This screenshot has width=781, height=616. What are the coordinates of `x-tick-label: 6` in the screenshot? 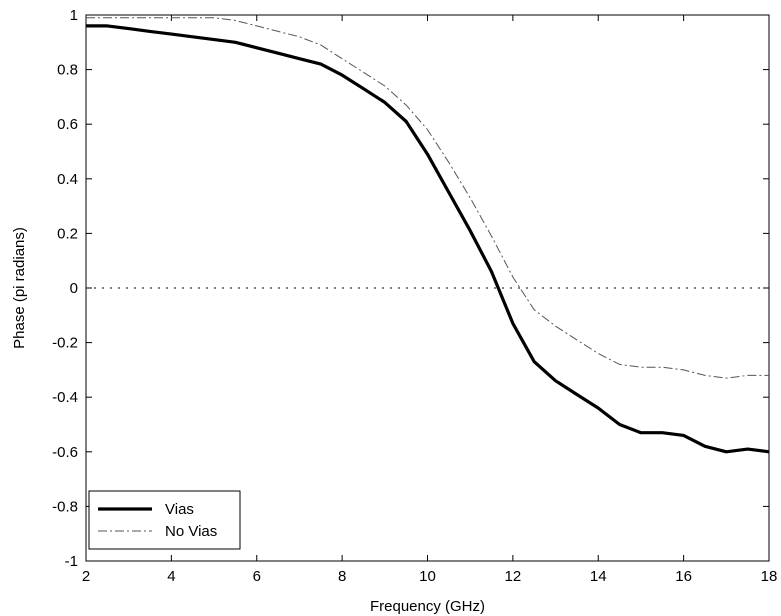 It's located at (257, 576).